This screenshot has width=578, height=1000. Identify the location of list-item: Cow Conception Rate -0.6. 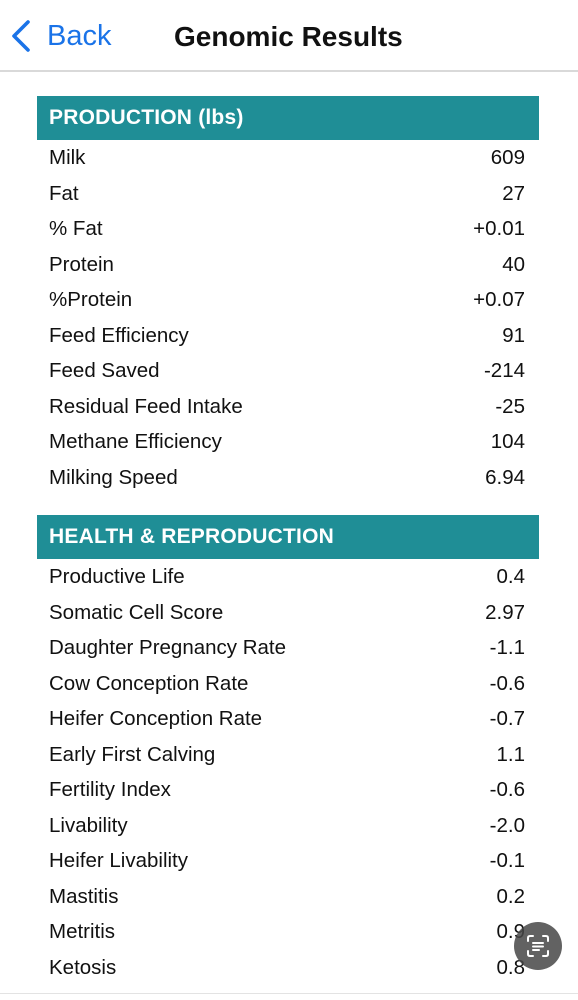
(288, 684).